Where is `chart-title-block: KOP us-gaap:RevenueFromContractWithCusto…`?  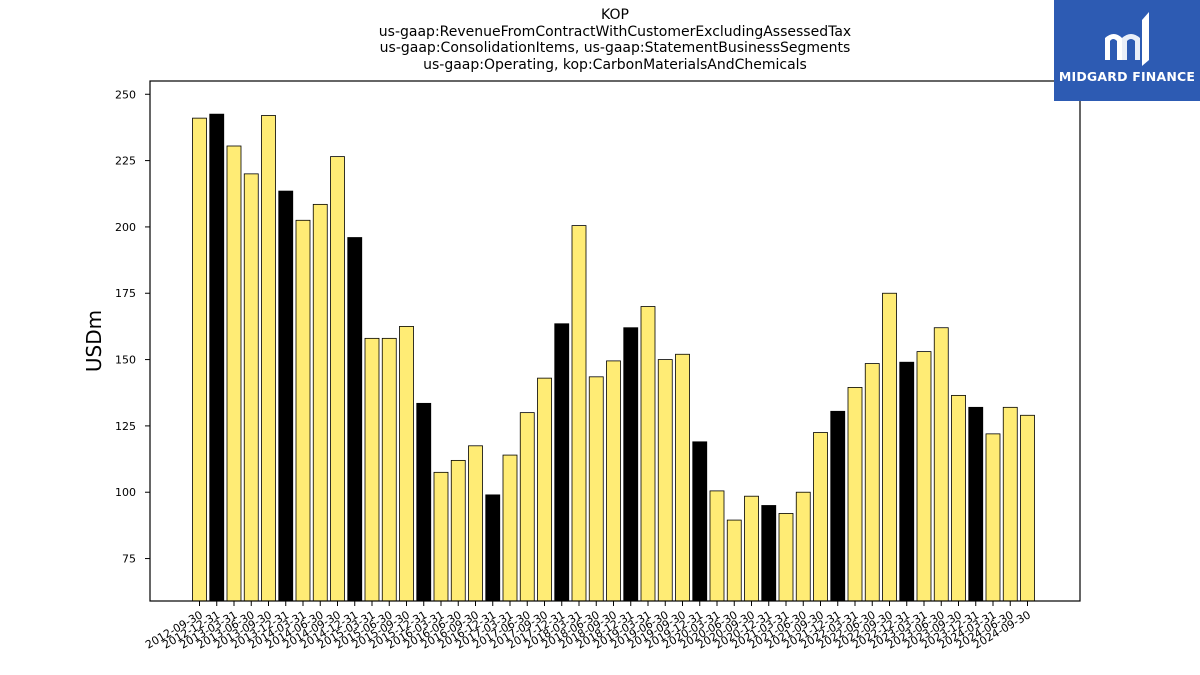
chart-title-block: KOP us-gaap:RevenueFromContractWithCusto… is located at coordinates (615, 40).